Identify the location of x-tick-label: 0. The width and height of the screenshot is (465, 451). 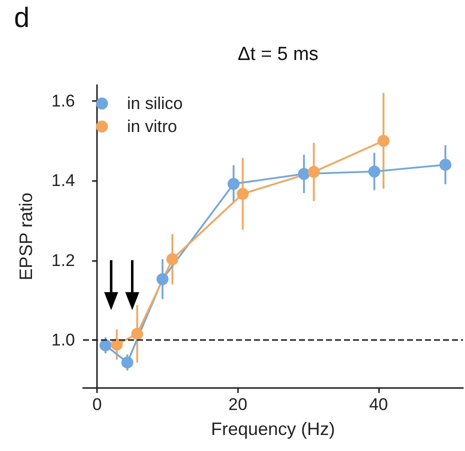
(97, 404).